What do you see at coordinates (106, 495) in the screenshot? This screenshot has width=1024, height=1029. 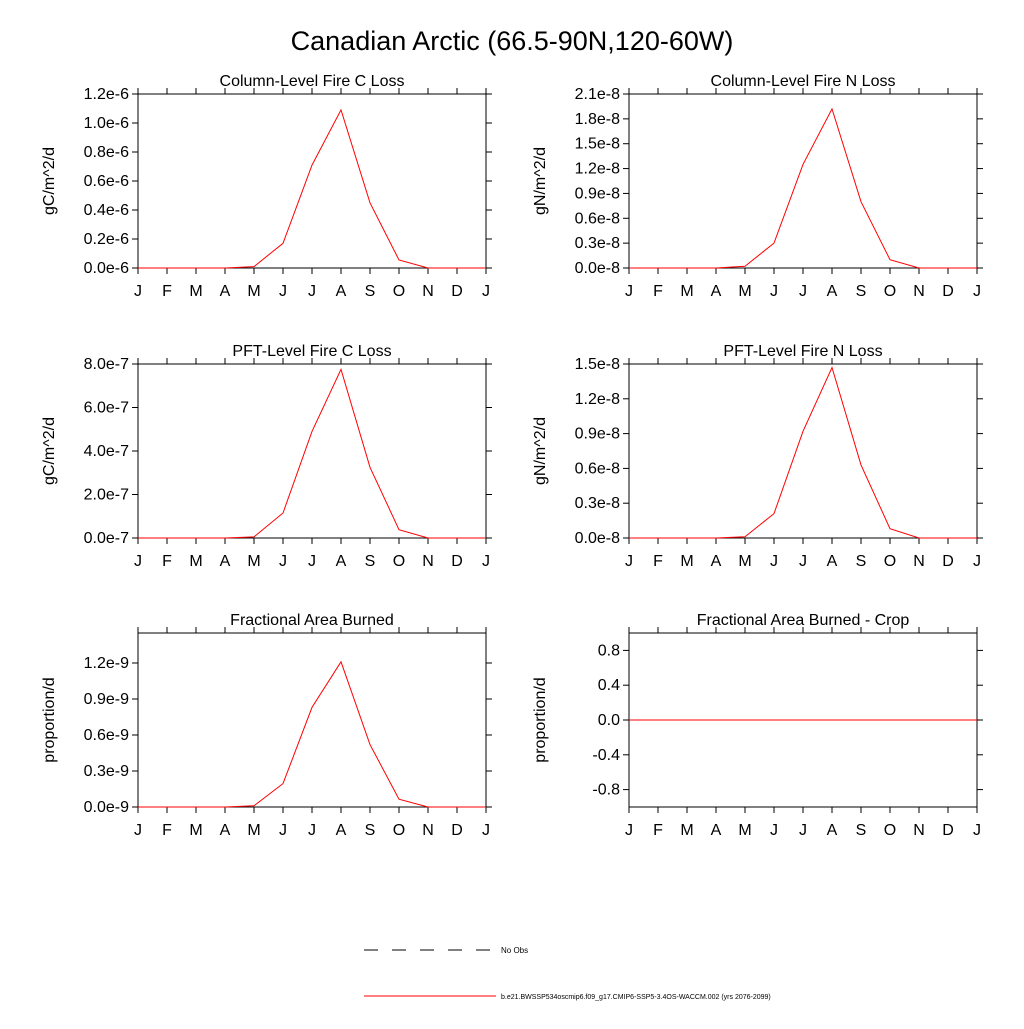 I see `y-tick-label: 2.0e-7` at bounding box center [106, 495].